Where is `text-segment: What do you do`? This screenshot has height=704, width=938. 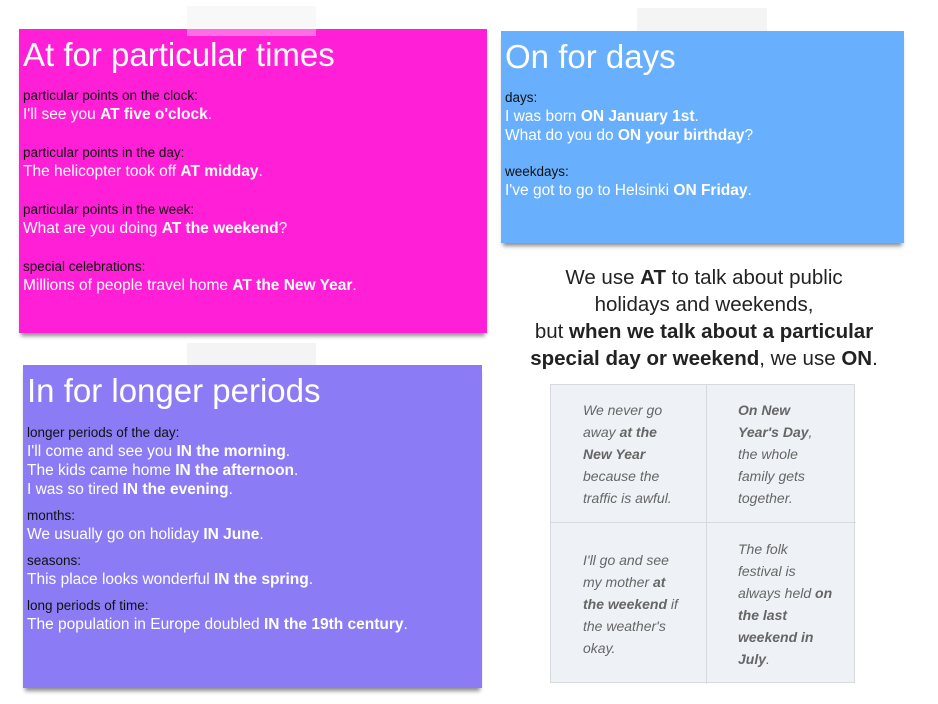
text-segment: What do you do is located at coordinates (561, 135).